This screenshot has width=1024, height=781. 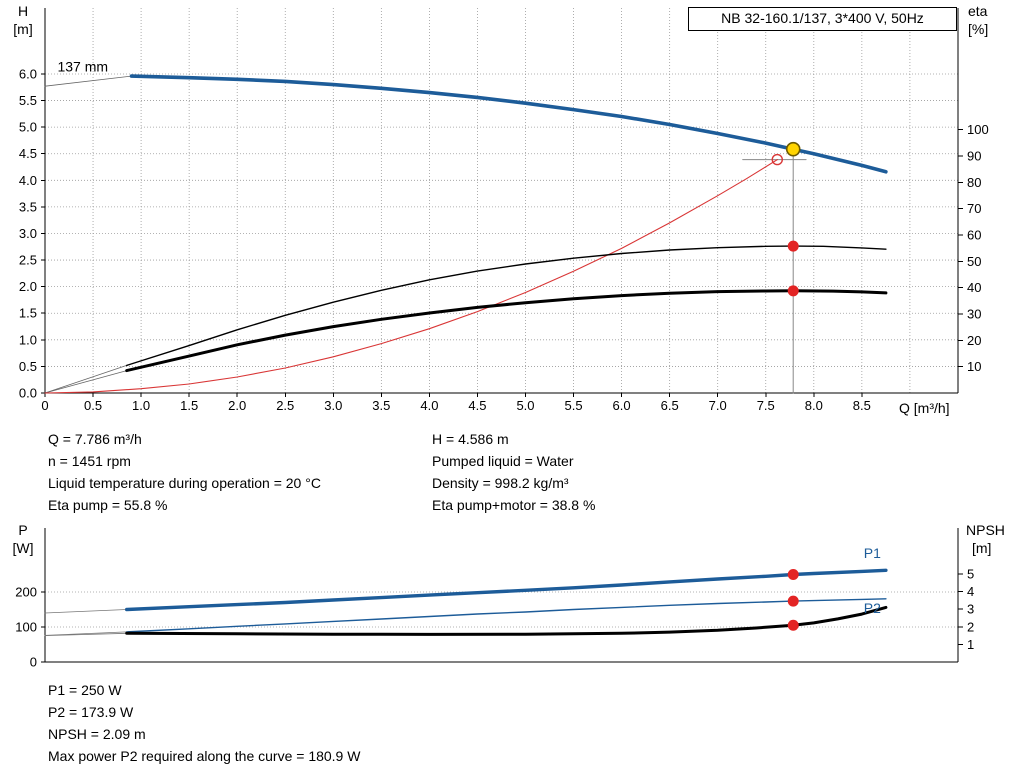 I want to click on svg-text: 200, so click(x=26, y=592).